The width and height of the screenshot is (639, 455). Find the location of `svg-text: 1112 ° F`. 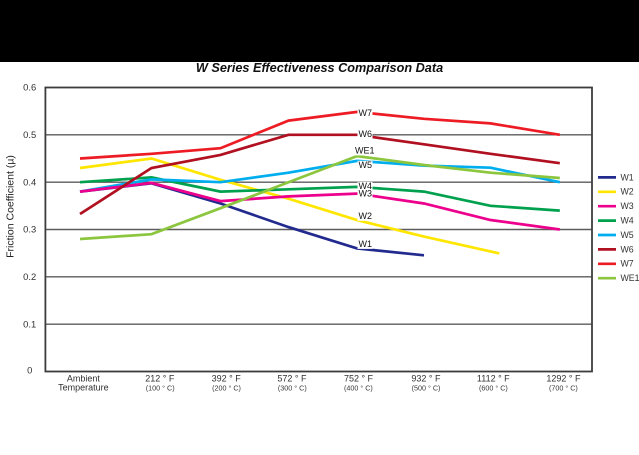

svg-text: 1112 ° F is located at coordinates (493, 379).